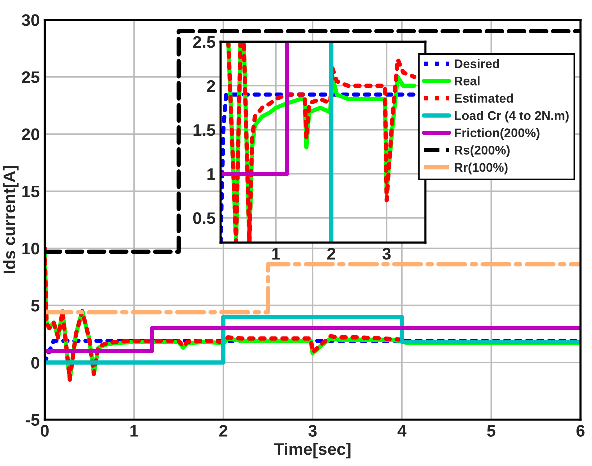  What do you see at coordinates (491, 431) in the screenshot?
I see `x-tick-label: 5` at bounding box center [491, 431].